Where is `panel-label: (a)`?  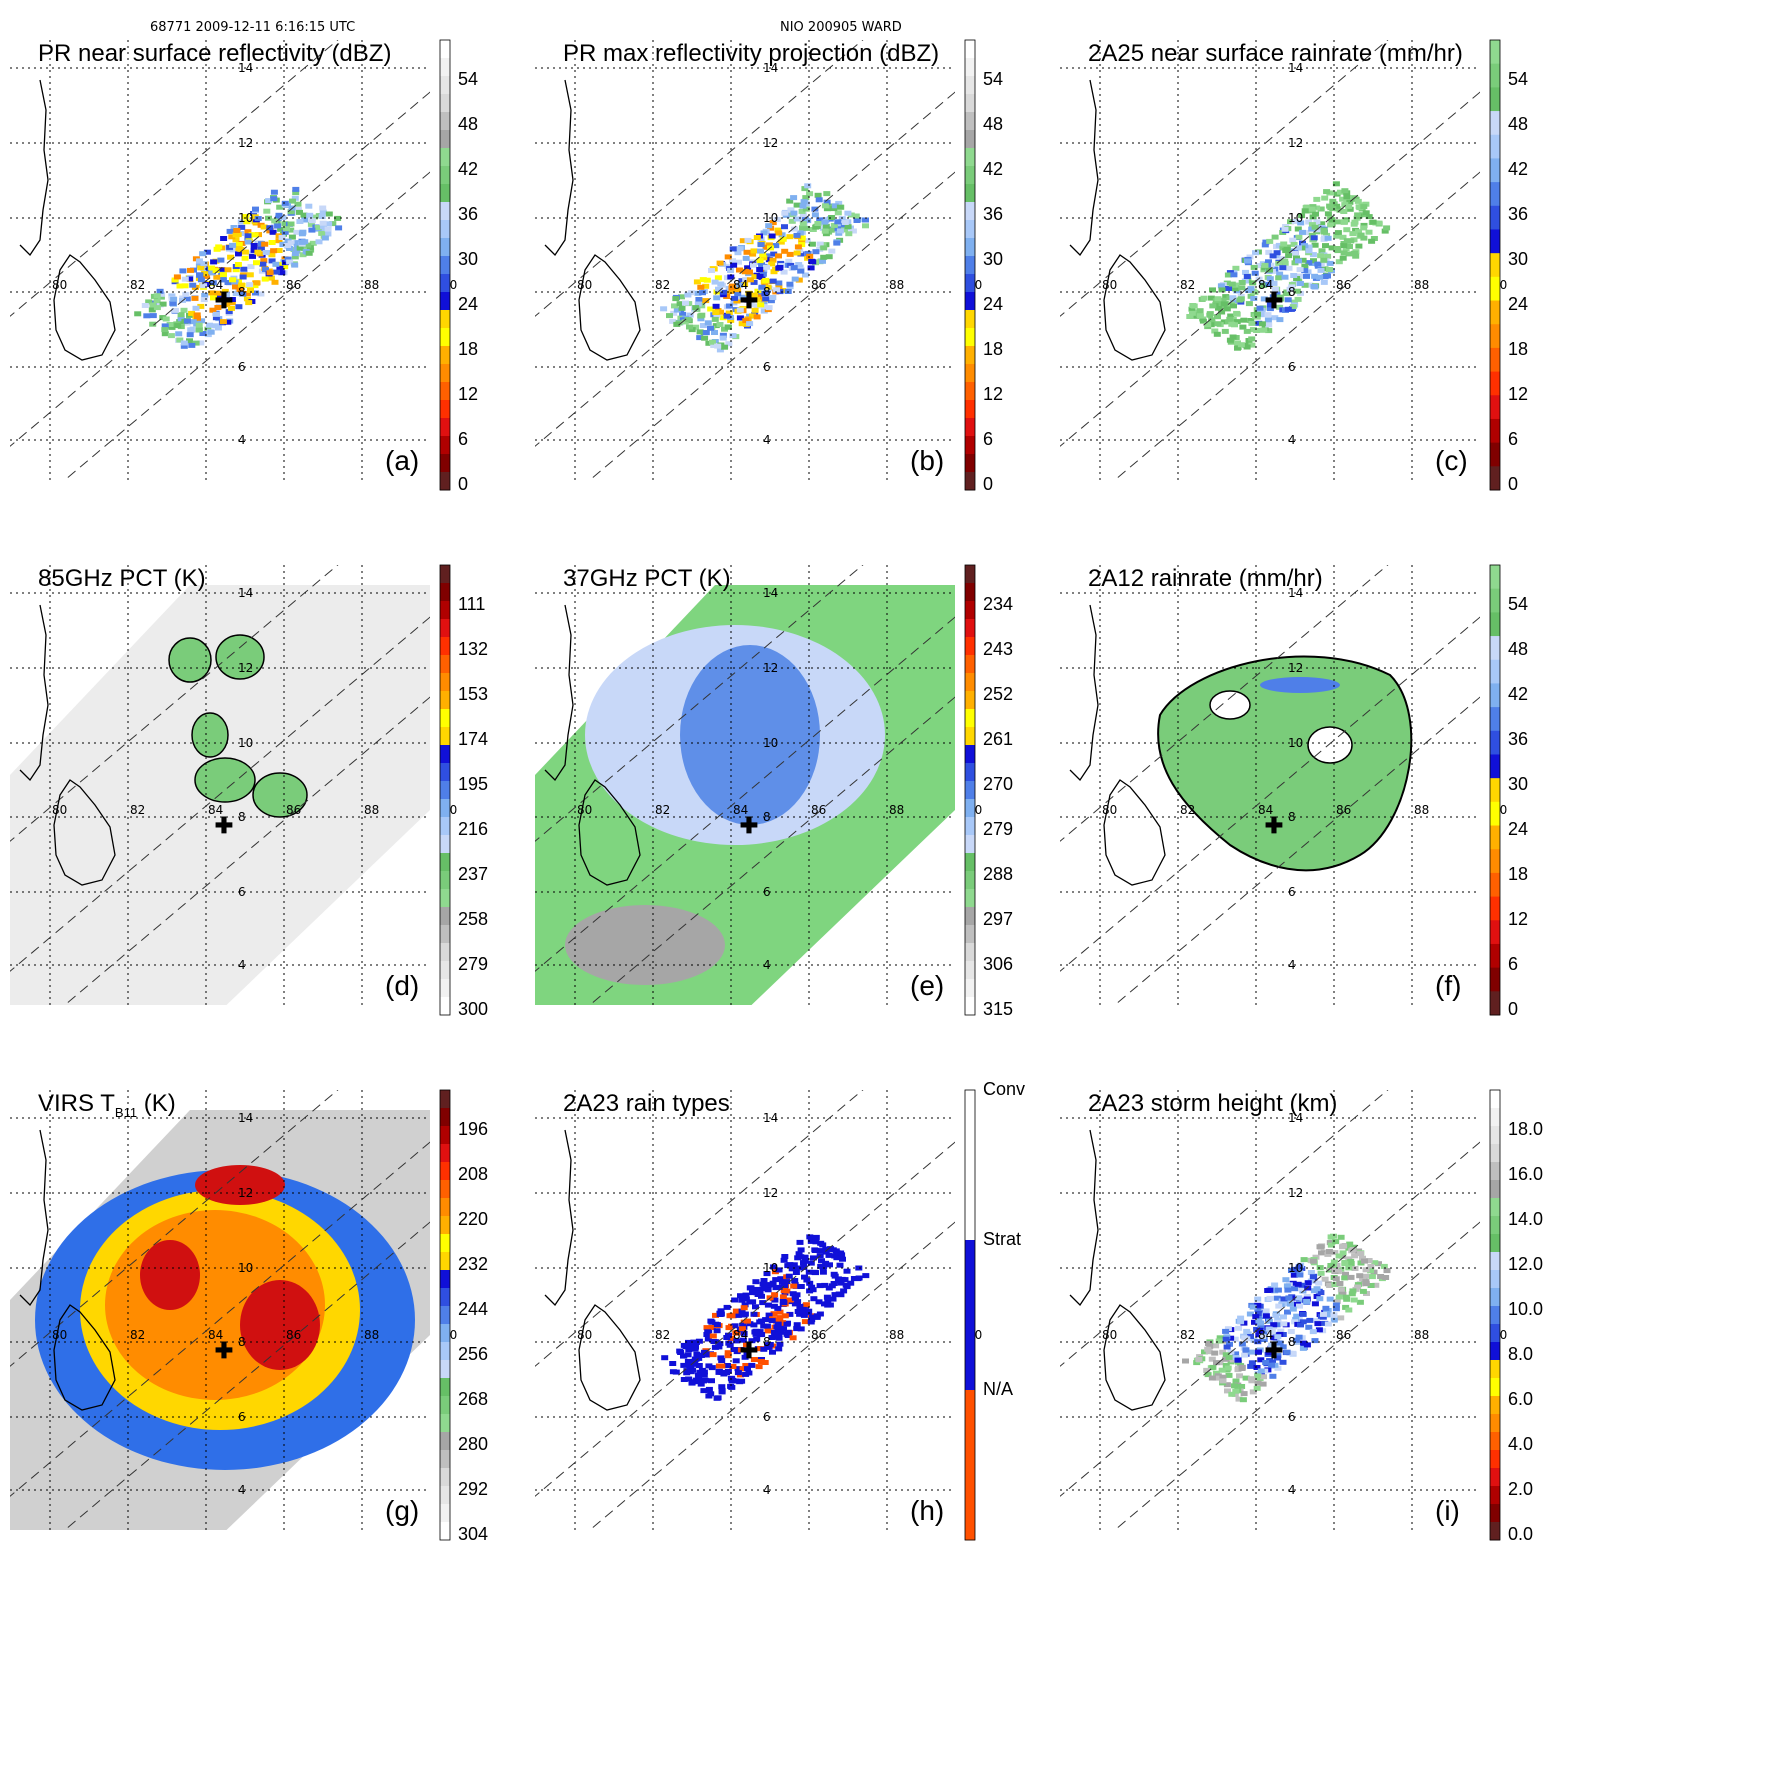
panel-label: (a) is located at coordinates (402, 460).